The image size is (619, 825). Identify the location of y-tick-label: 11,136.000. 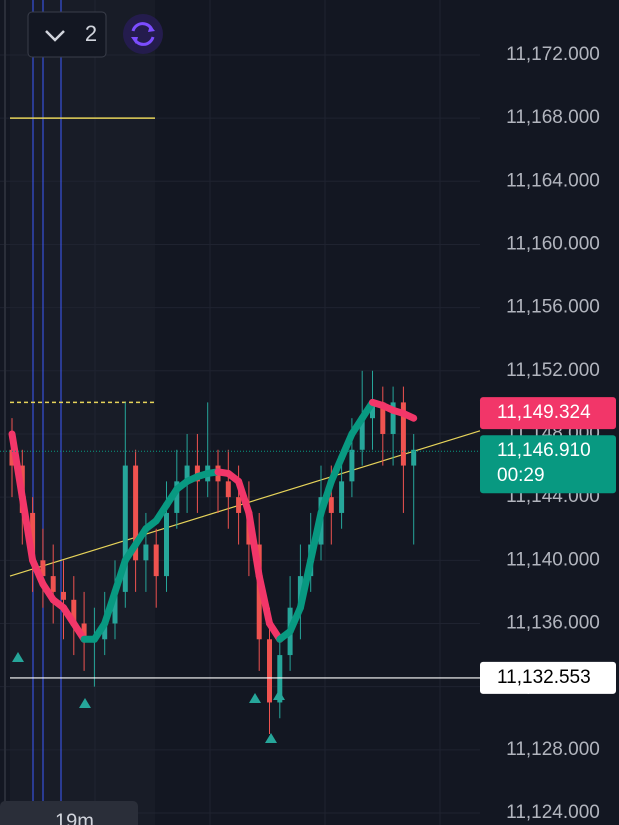
(553, 623).